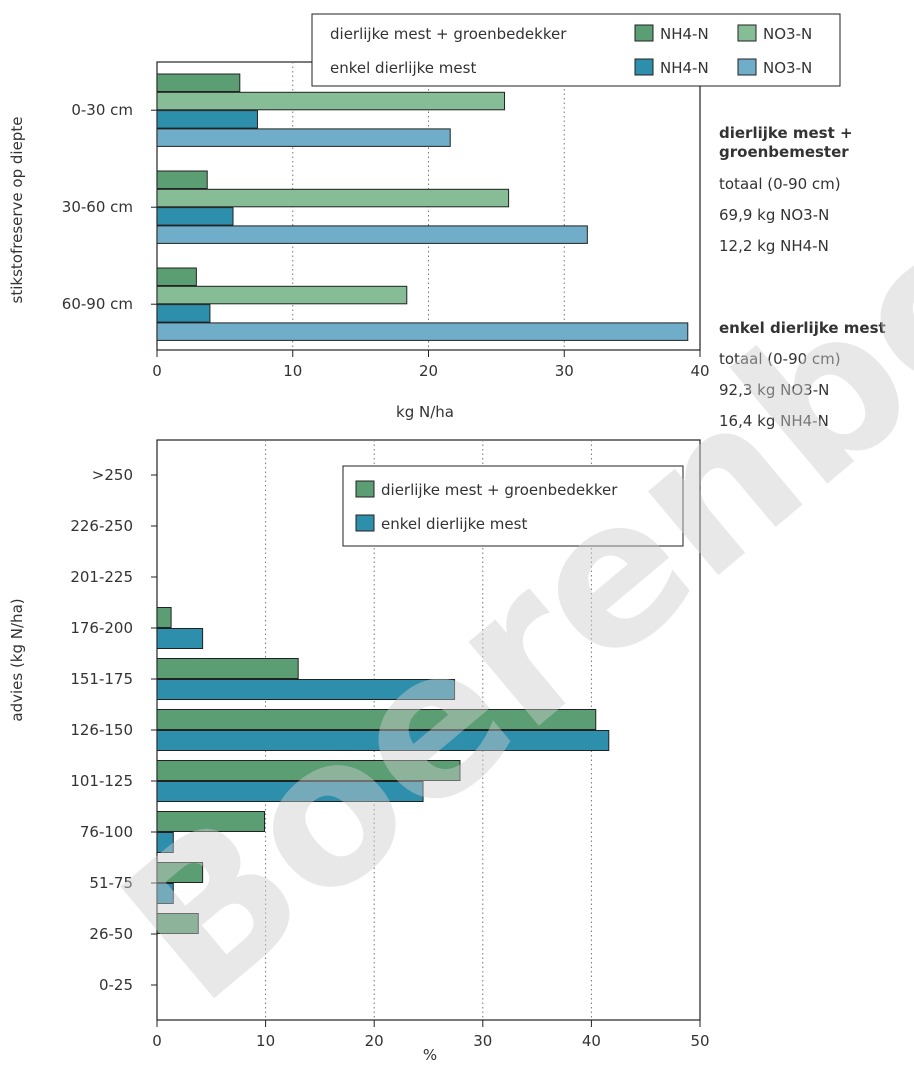 Image resolution: width=914 pixels, height=1070 pixels. I want to click on top-y-ticks: 0-30 cm 30-60 cm 60-90 cm, so click(109, 207).